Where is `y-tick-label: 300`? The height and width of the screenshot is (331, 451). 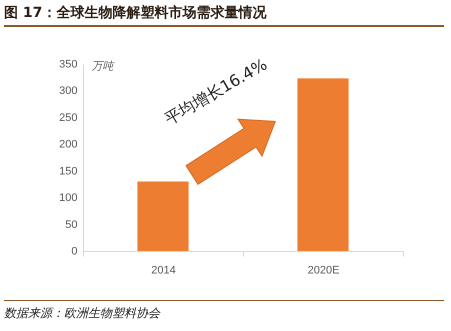
y-tick-label: 300 is located at coordinates (68, 91).